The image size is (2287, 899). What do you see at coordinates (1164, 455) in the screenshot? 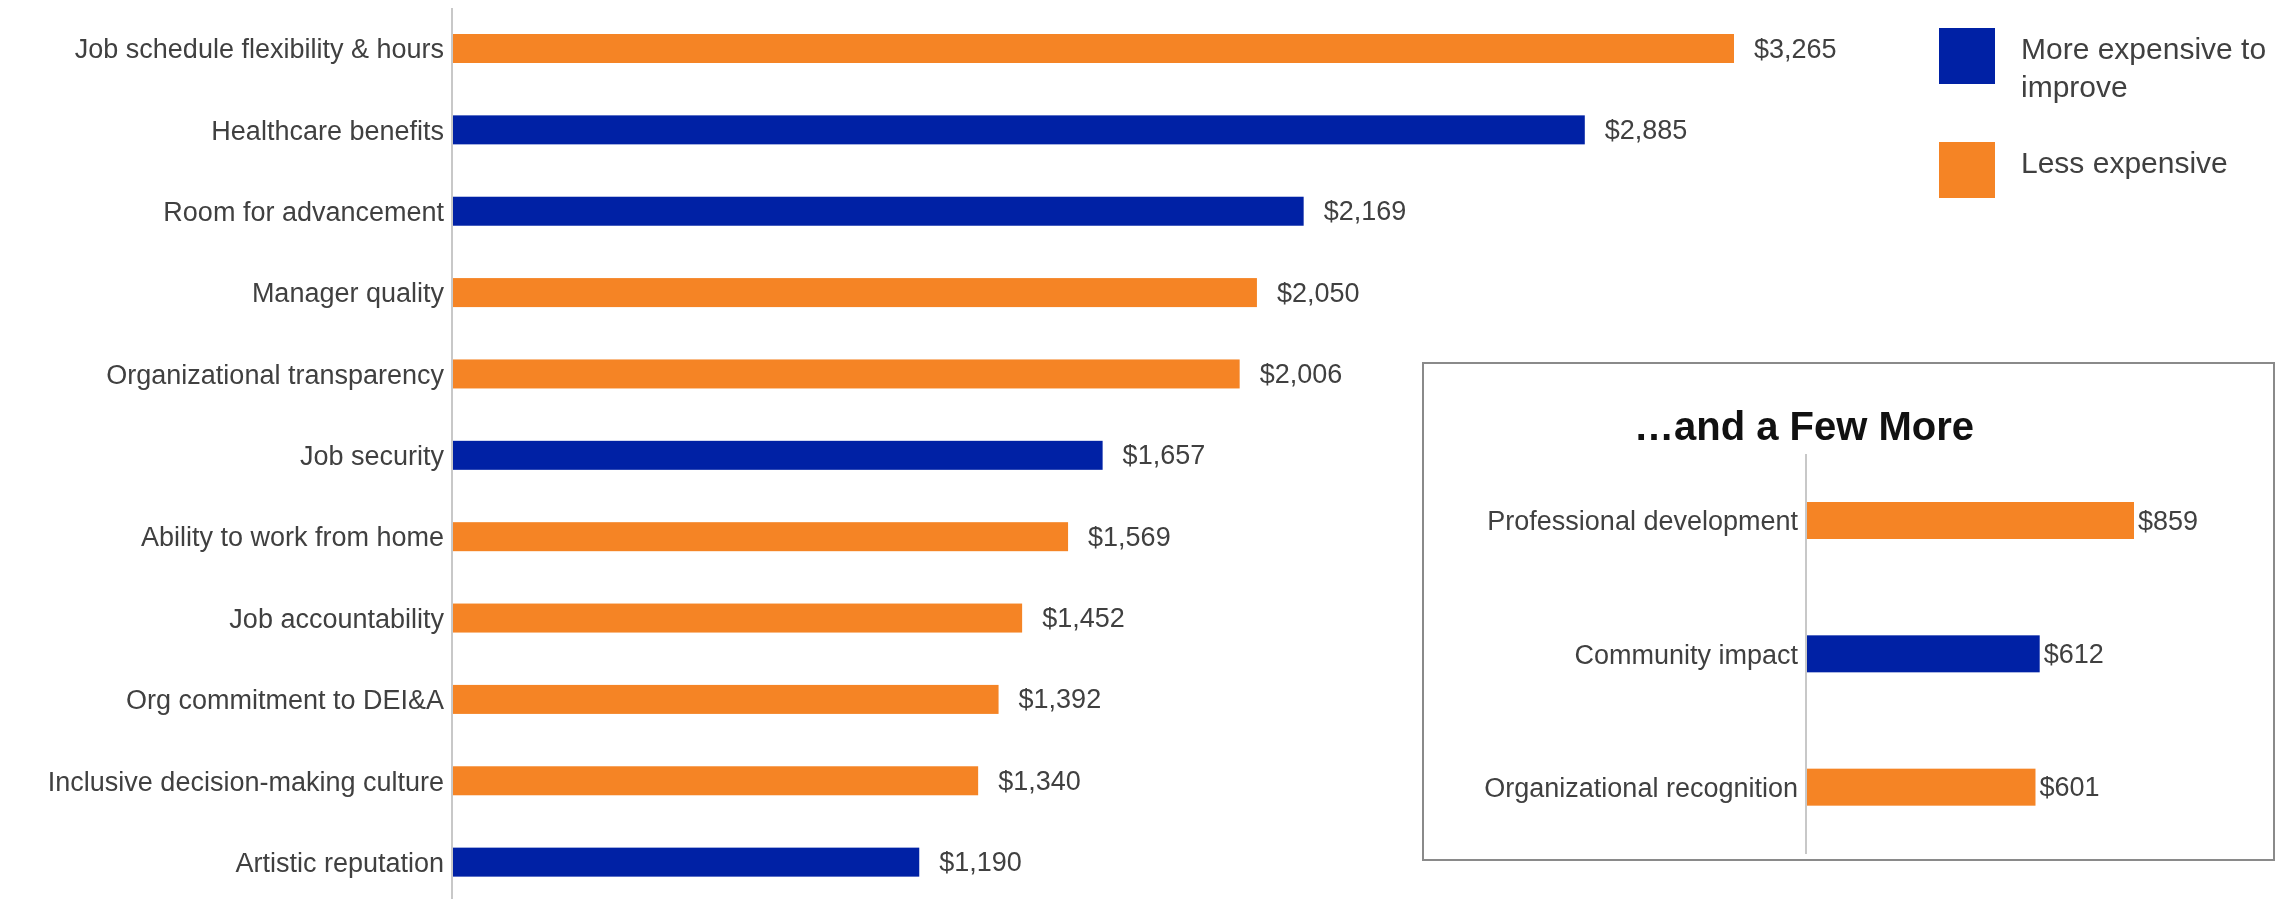
I see `data-label: $1,657` at bounding box center [1164, 455].